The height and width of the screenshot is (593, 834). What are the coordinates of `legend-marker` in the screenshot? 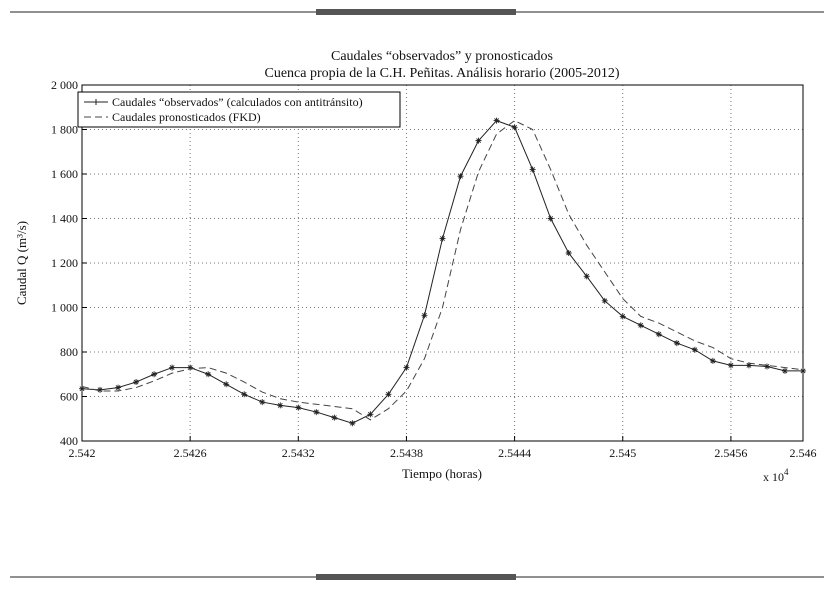 It's located at (96, 102).